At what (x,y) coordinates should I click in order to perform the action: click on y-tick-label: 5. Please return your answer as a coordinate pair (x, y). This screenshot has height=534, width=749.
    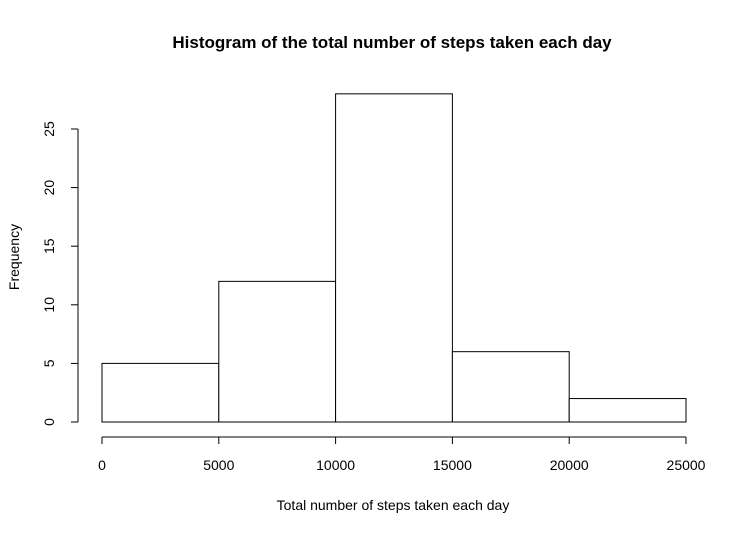
    Looking at the image, I should click on (49, 363).